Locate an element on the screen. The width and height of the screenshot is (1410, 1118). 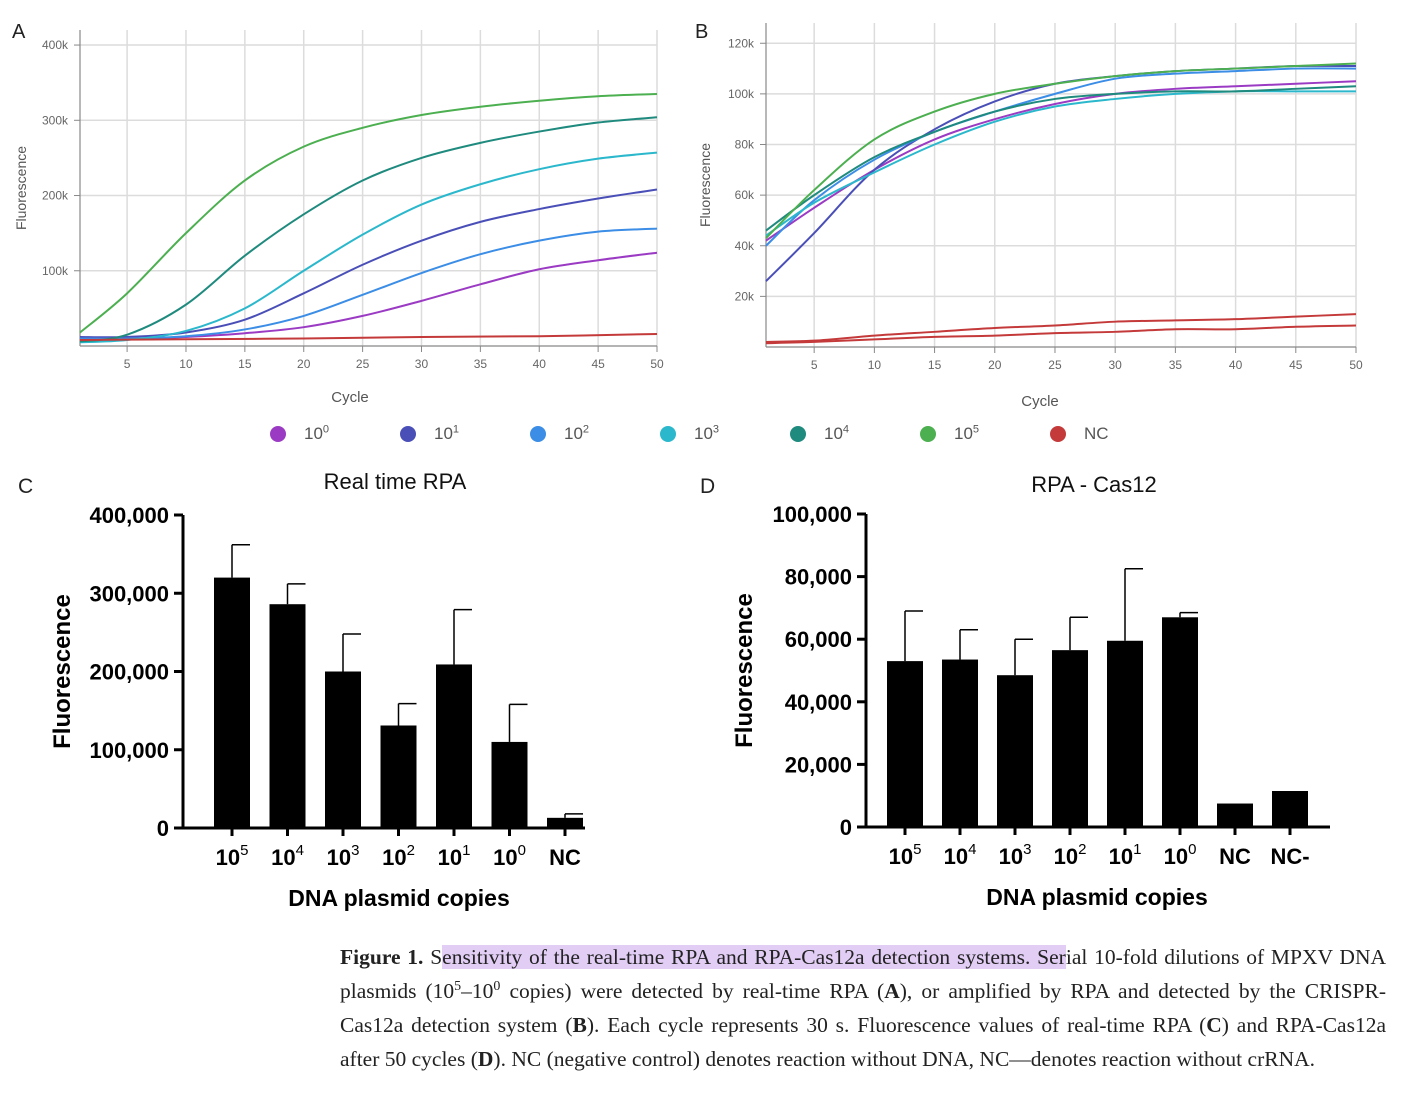
legend-label: 102 is located at coordinates (577, 433).